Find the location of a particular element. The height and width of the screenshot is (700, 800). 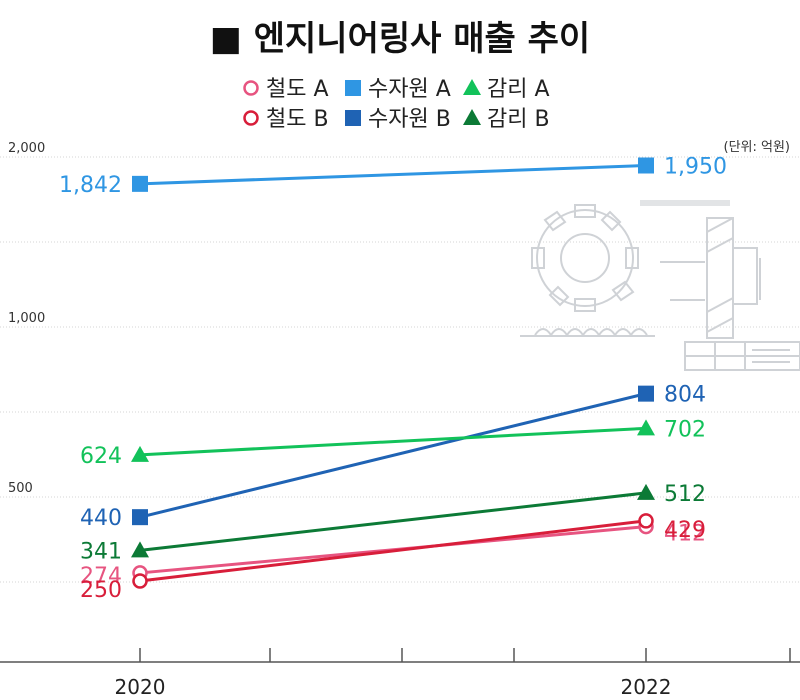

y-tick-label: 2,000 is located at coordinates (26, 148).